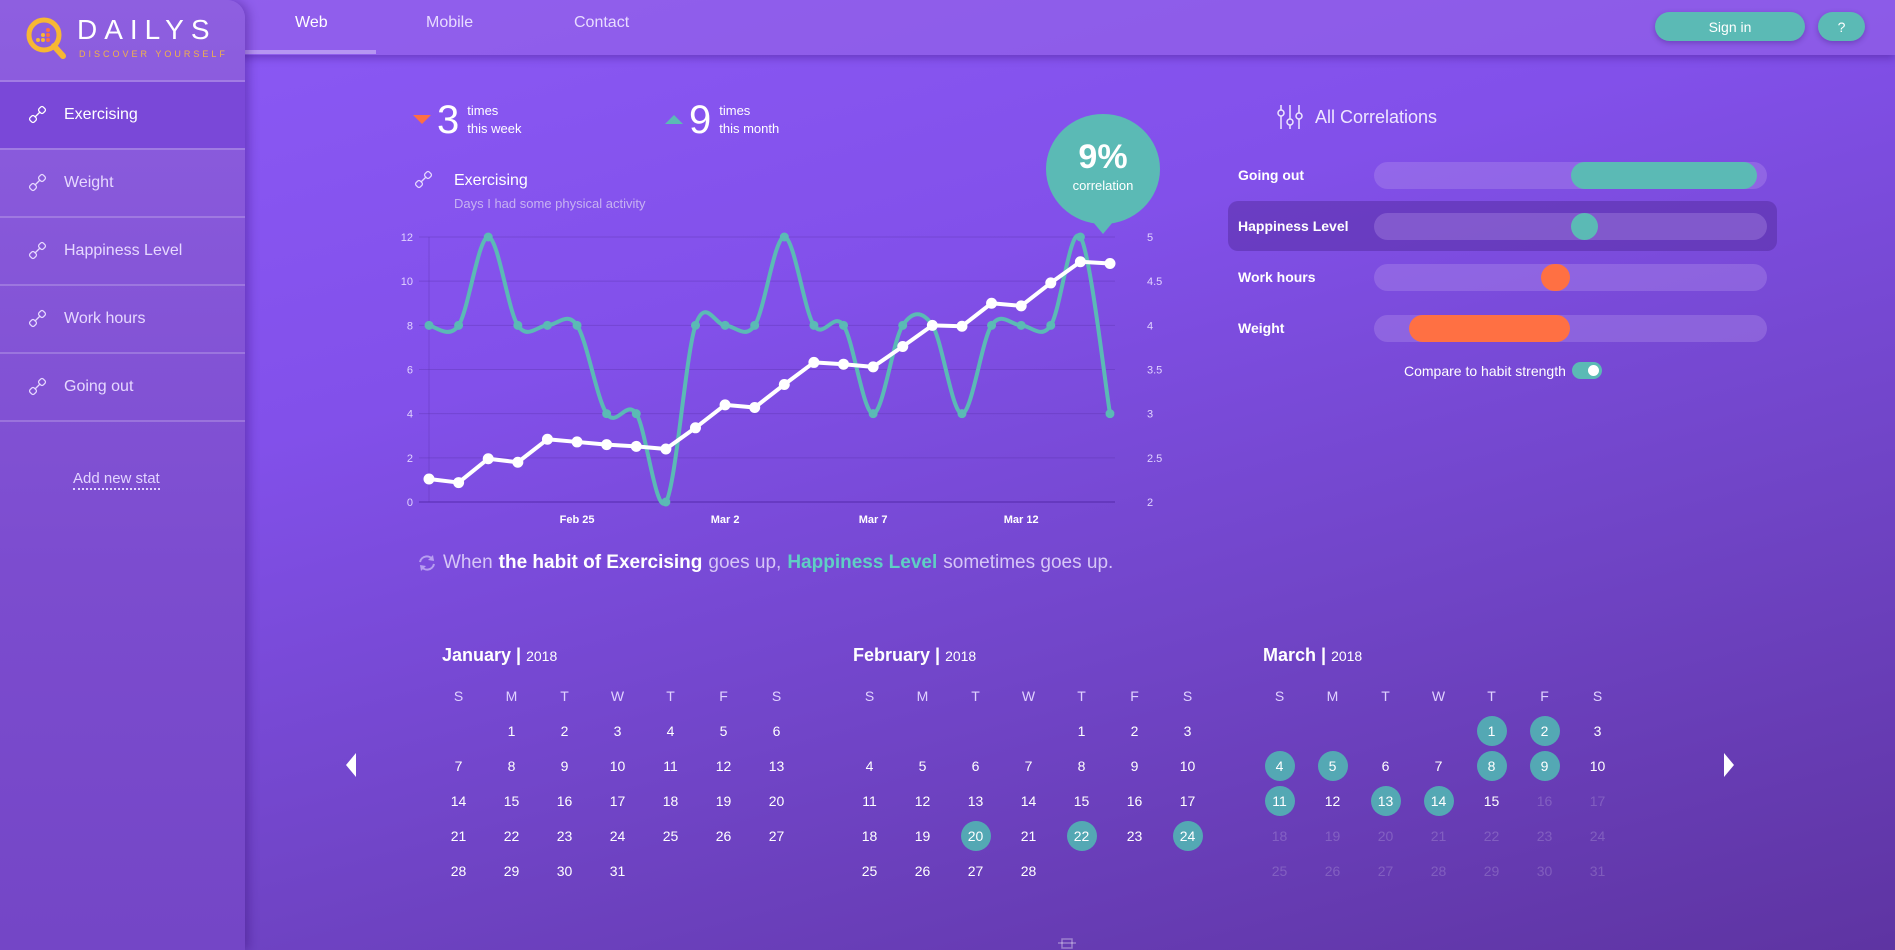 The height and width of the screenshot is (950, 1895). I want to click on sidebar-item-weight: Weight, so click(122, 183).